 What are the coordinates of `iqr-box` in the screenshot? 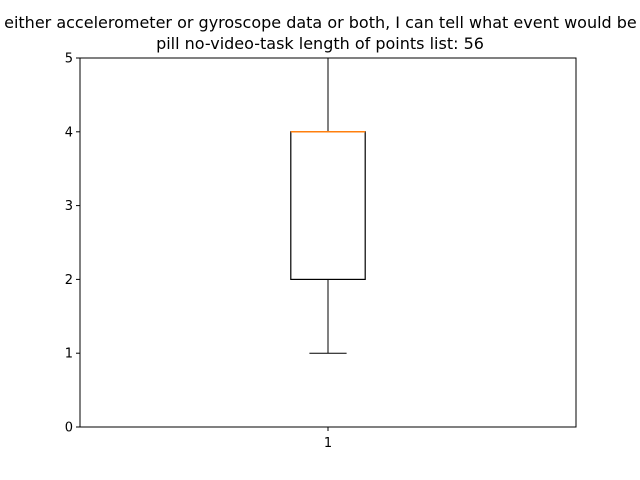 It's located at (328, 206).